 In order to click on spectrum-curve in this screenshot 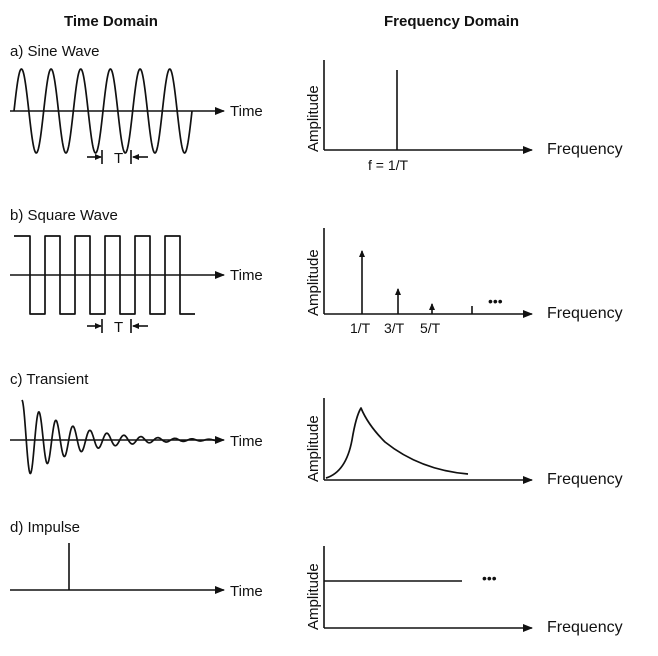, I will do `click(397, 443)`.